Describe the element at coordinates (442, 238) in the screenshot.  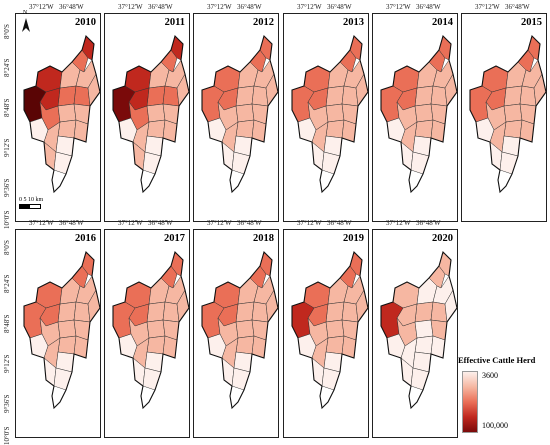
I see `year-label: 2020` at that location.